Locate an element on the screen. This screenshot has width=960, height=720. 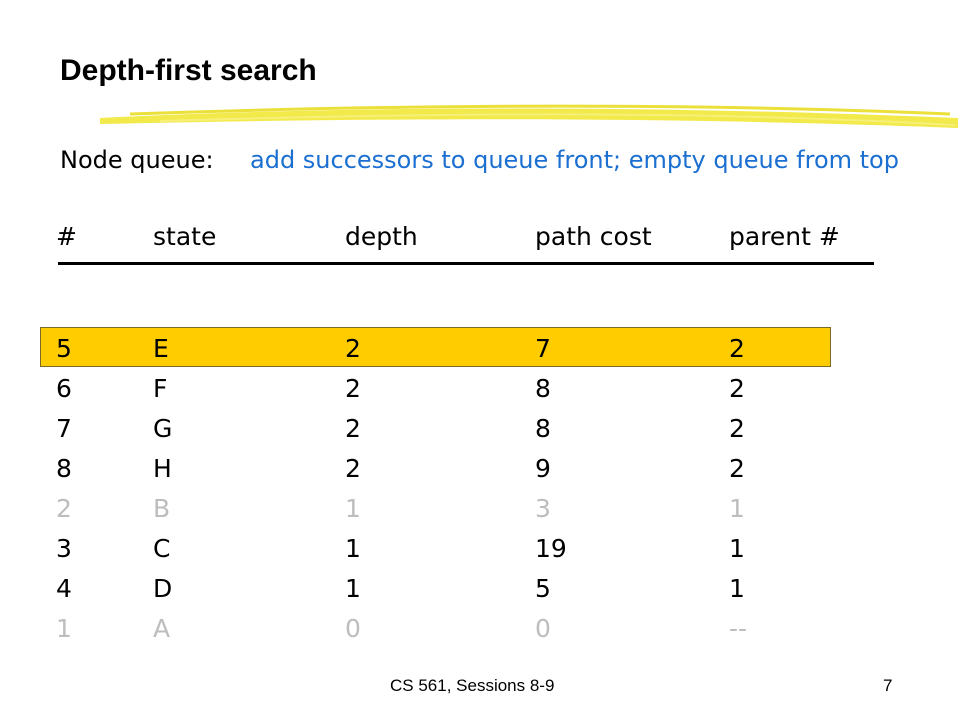
slide-title: Depth-first search is located at coordinates (188, 70).